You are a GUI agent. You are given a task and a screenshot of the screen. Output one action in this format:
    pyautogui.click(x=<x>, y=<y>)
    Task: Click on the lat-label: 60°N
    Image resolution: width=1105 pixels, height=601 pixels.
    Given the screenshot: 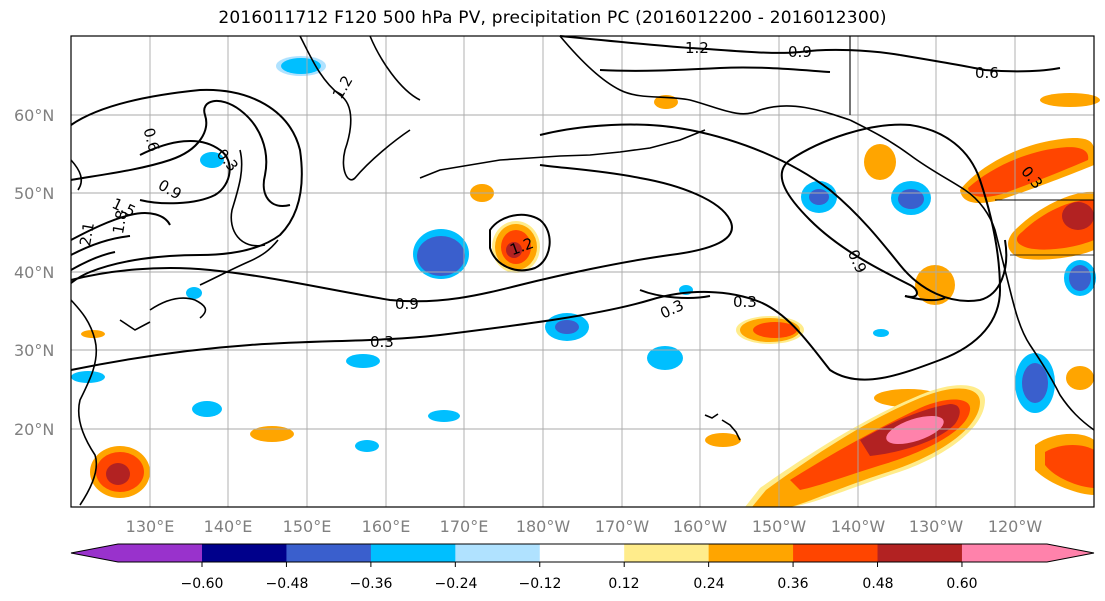 What is the action you would take?
    pyautogui.click(x=34, y=115)
    